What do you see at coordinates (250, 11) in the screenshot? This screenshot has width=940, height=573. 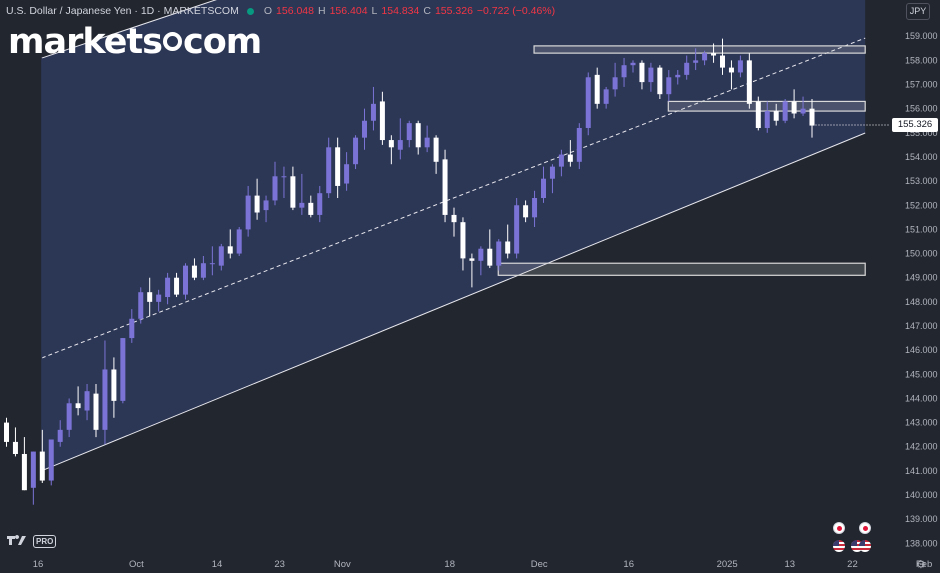 I see `market-status-dot` at bounding box center [250, 11].